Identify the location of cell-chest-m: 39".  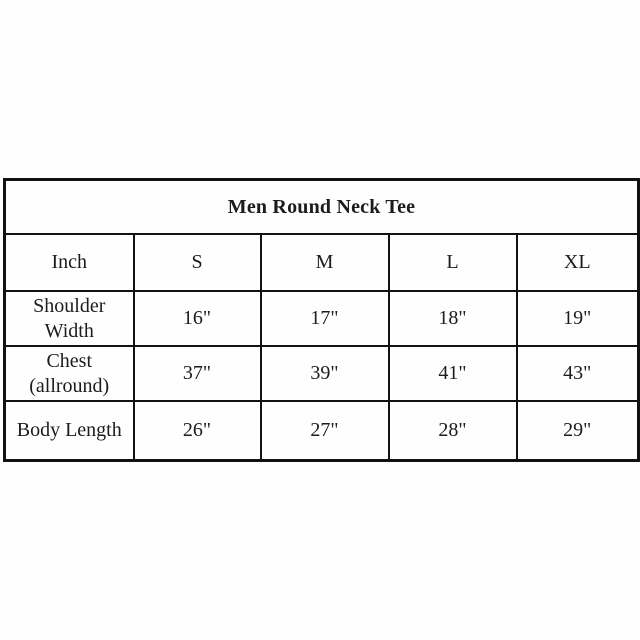
(324, 373).